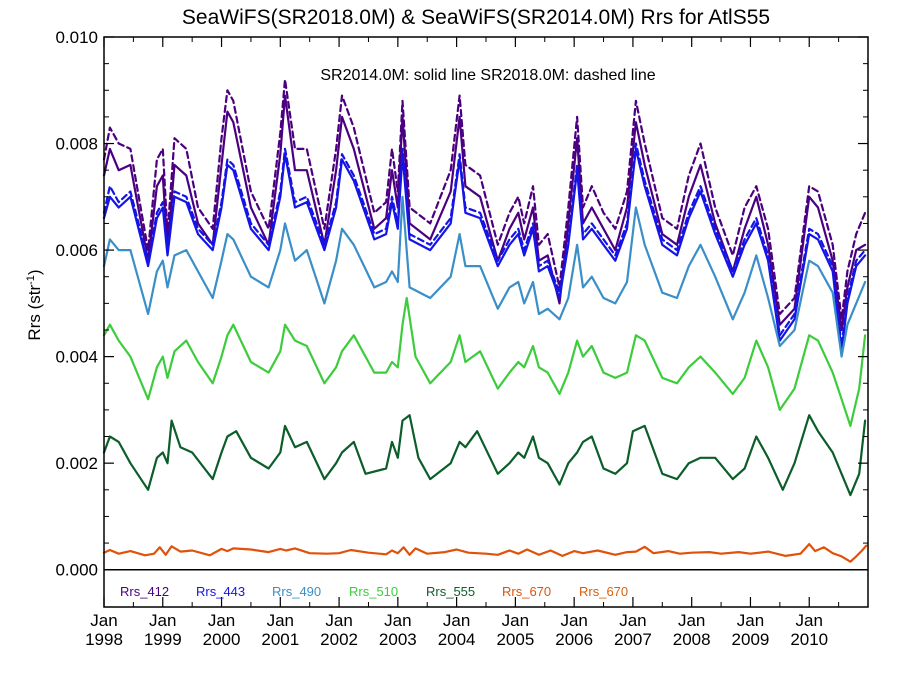  I want to click on y-axis-label-main: Rrs (str, so click(34, 313).